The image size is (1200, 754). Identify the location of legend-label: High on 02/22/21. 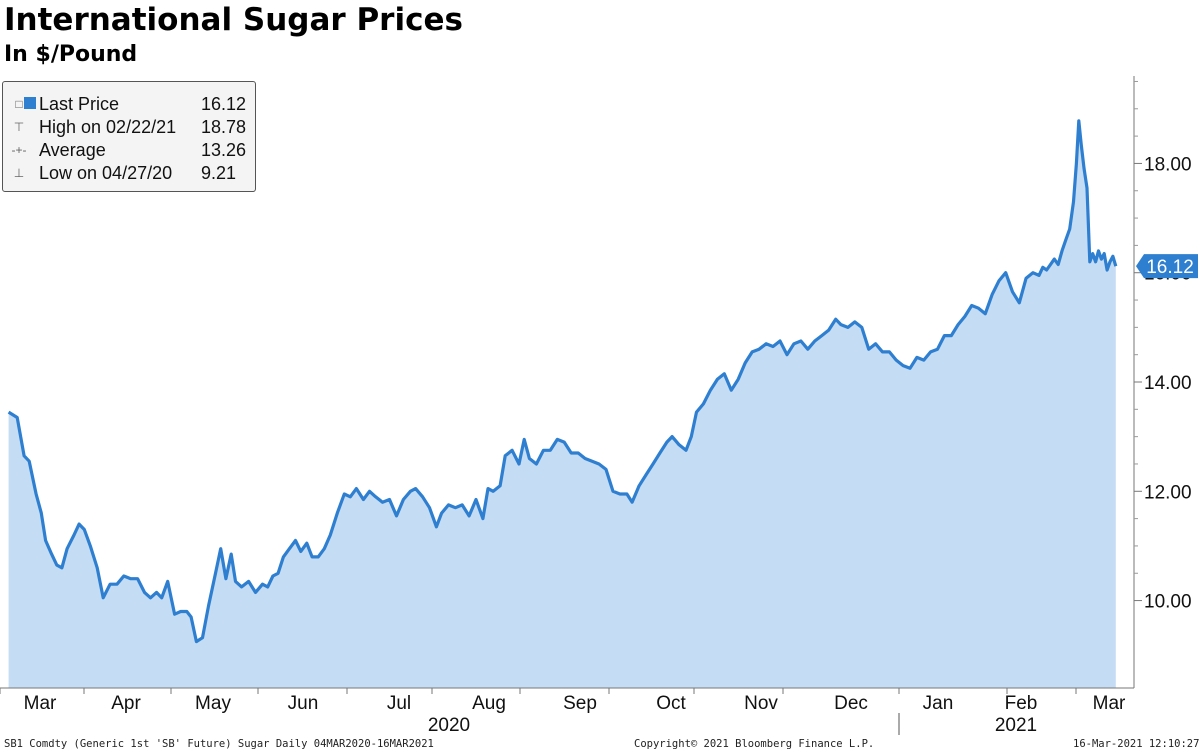
(108, 127).